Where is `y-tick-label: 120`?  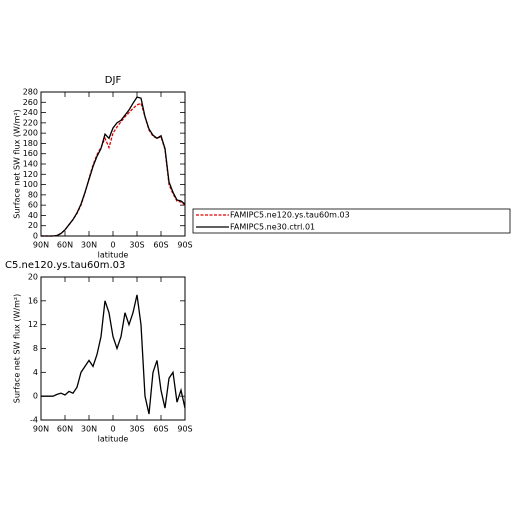
y-tick-label: 120 is located at coordinates (30, 174).